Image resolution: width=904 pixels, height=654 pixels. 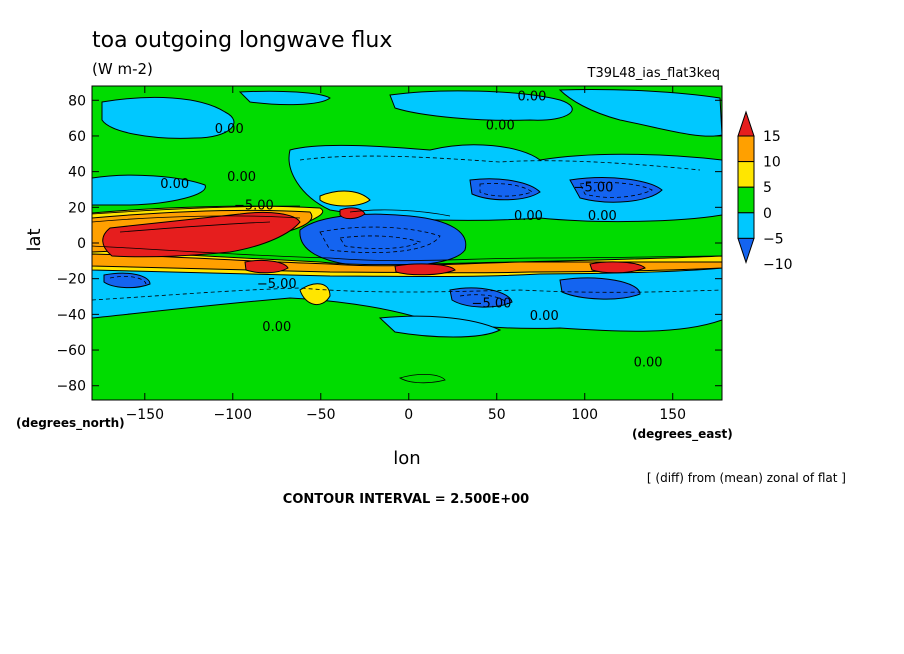 What do you see at coordinates (122, 69) in the screenshot?
I see `chart-units: (W m-2)` at bounding box center [122, 69].